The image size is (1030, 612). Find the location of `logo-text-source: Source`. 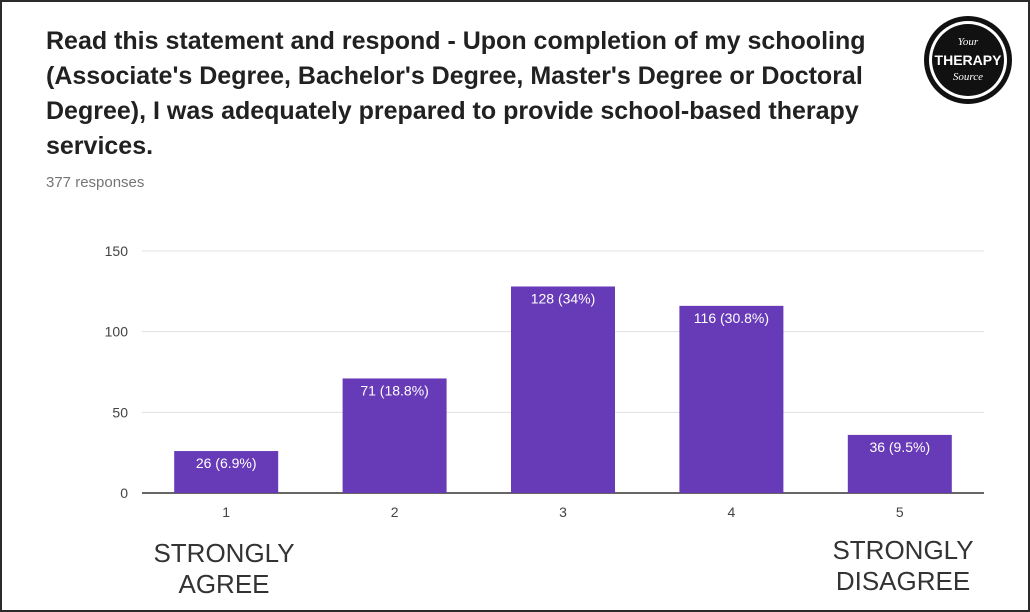

logo-text-source: Source is located at coordinates (968, 77).